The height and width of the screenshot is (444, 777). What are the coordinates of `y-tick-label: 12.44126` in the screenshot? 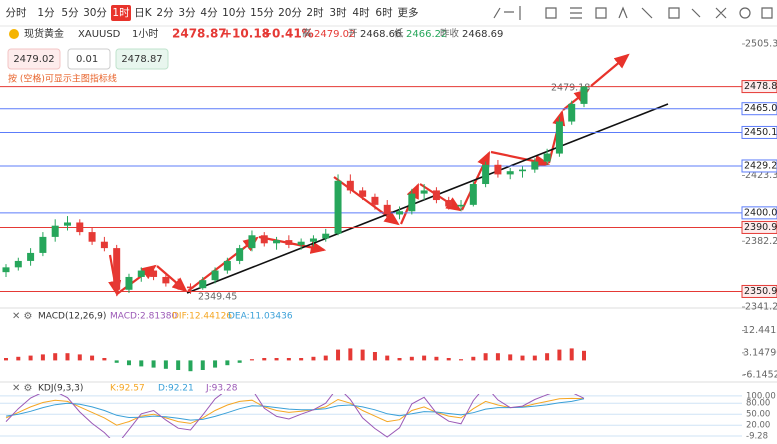 It's located at (760, 330).